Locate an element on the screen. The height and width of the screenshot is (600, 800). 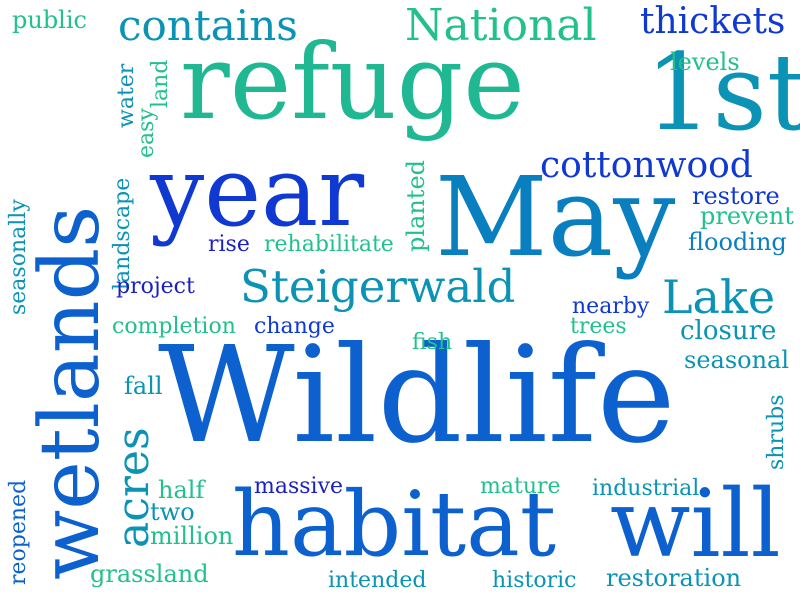
word-half: half is located at coordinates (181, 490).